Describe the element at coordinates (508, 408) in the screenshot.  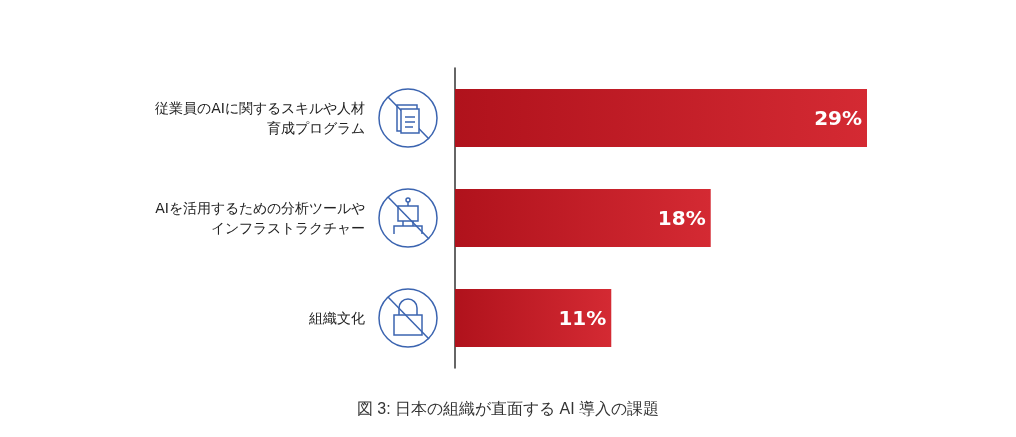
I see `caption: 図 3: 日本の組織が直面する AI 導入の課題` at that location.